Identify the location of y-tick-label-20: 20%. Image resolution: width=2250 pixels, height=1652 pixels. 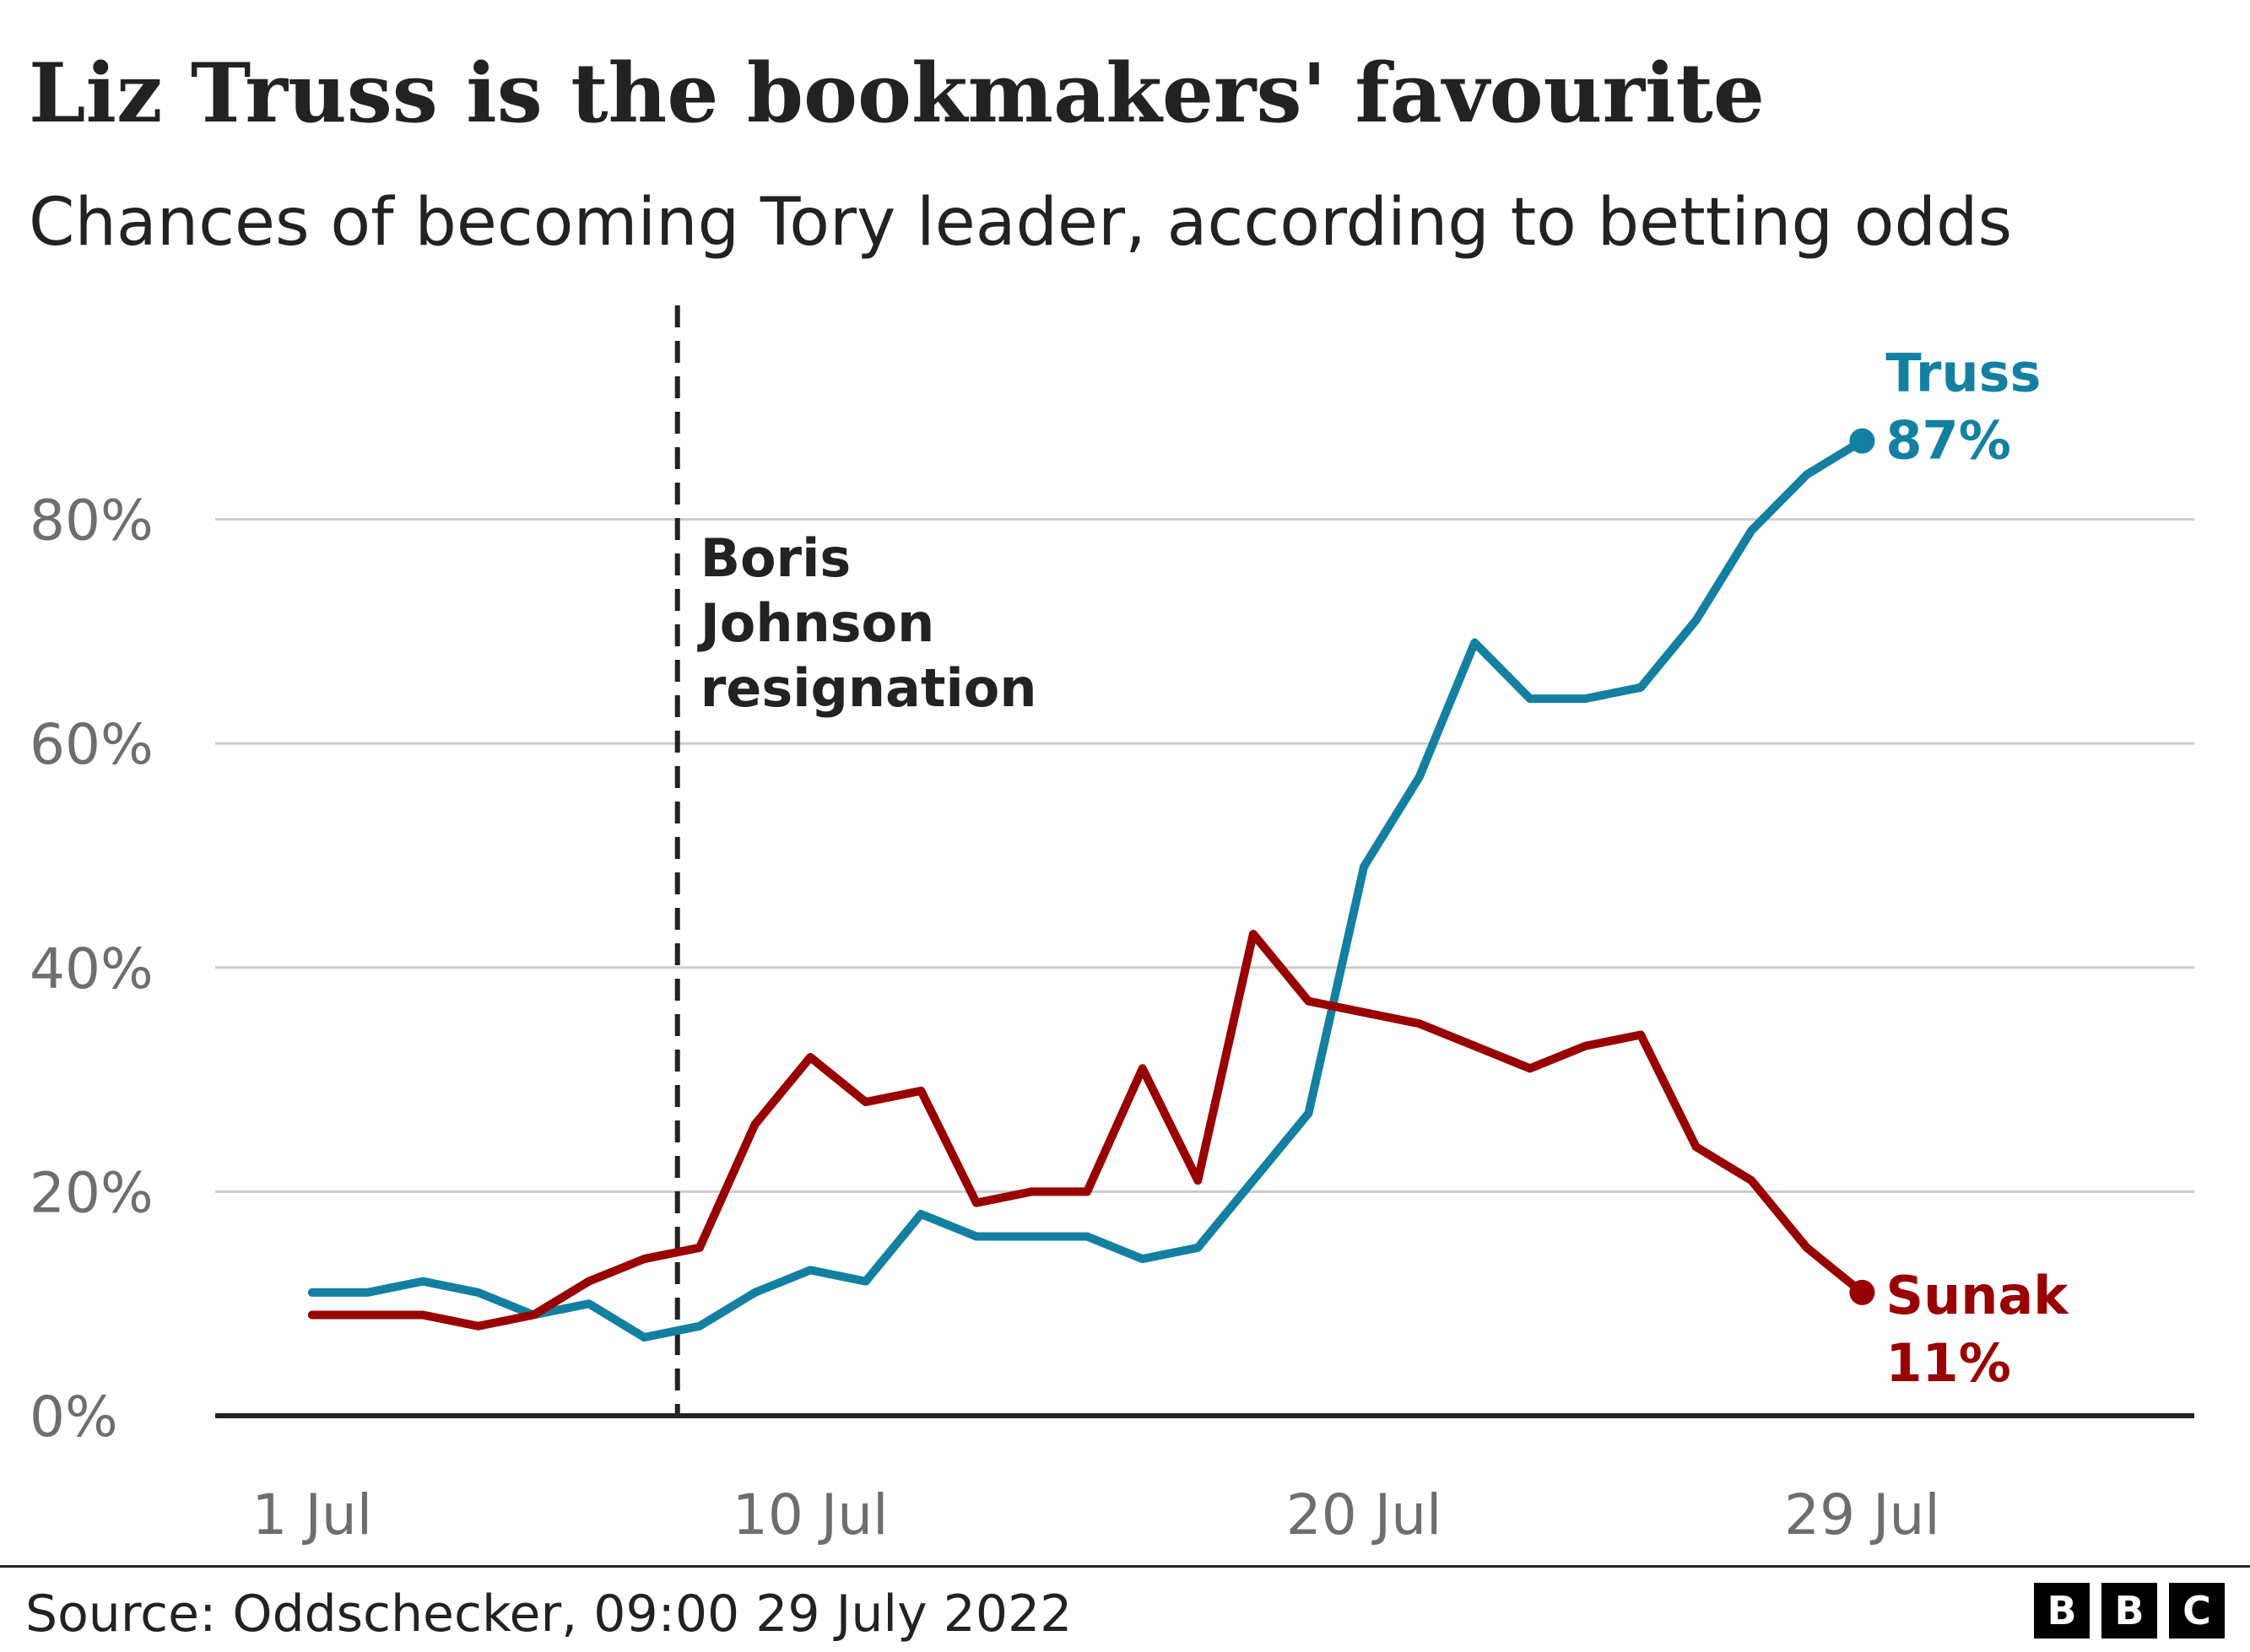
(92, 1192).